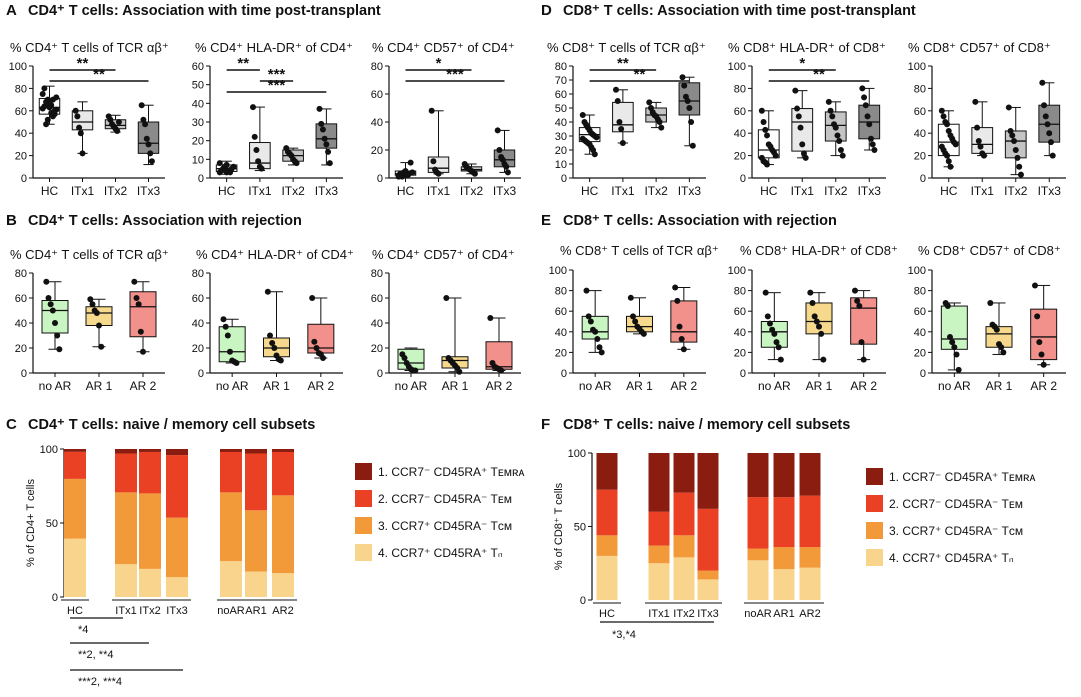  I want to click on f-bar-ar2-seg4, so click(810, 474).